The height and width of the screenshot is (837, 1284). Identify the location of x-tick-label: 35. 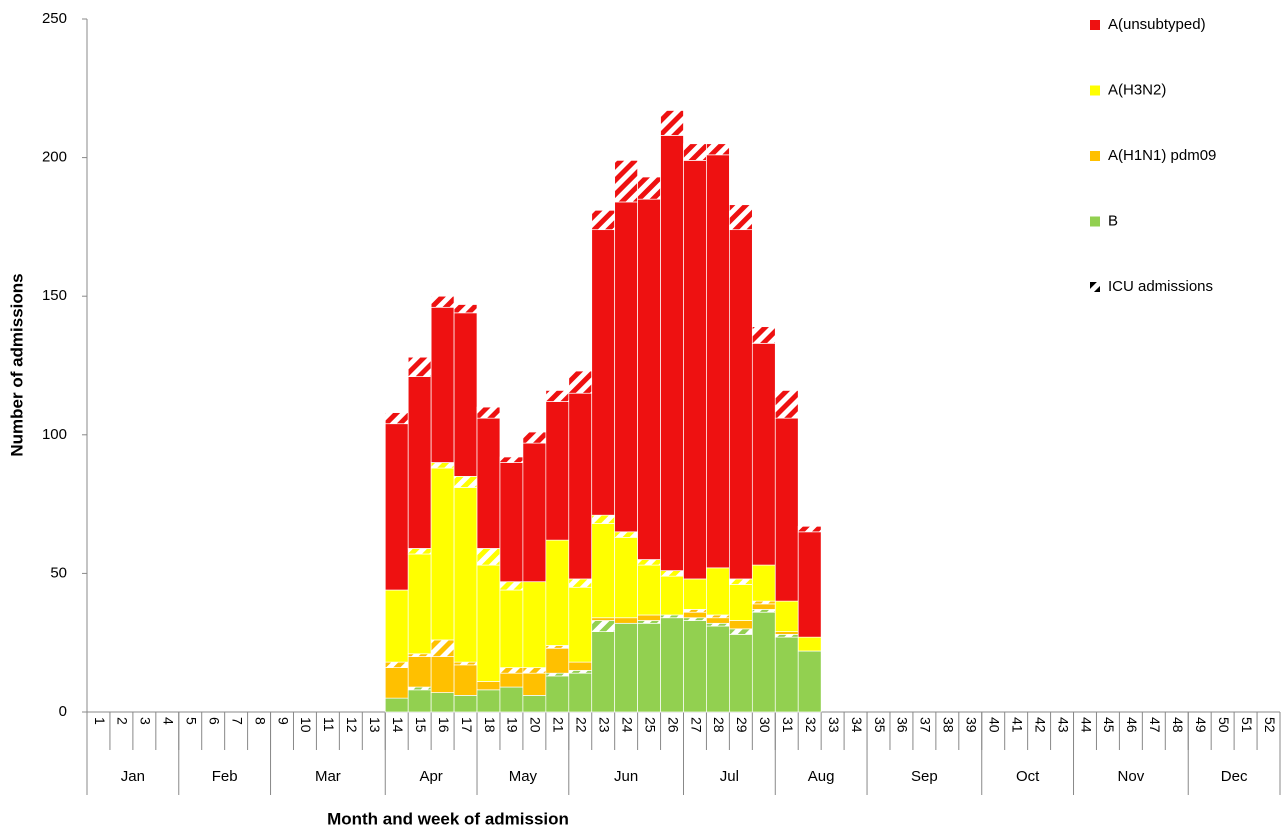
(880, 725).